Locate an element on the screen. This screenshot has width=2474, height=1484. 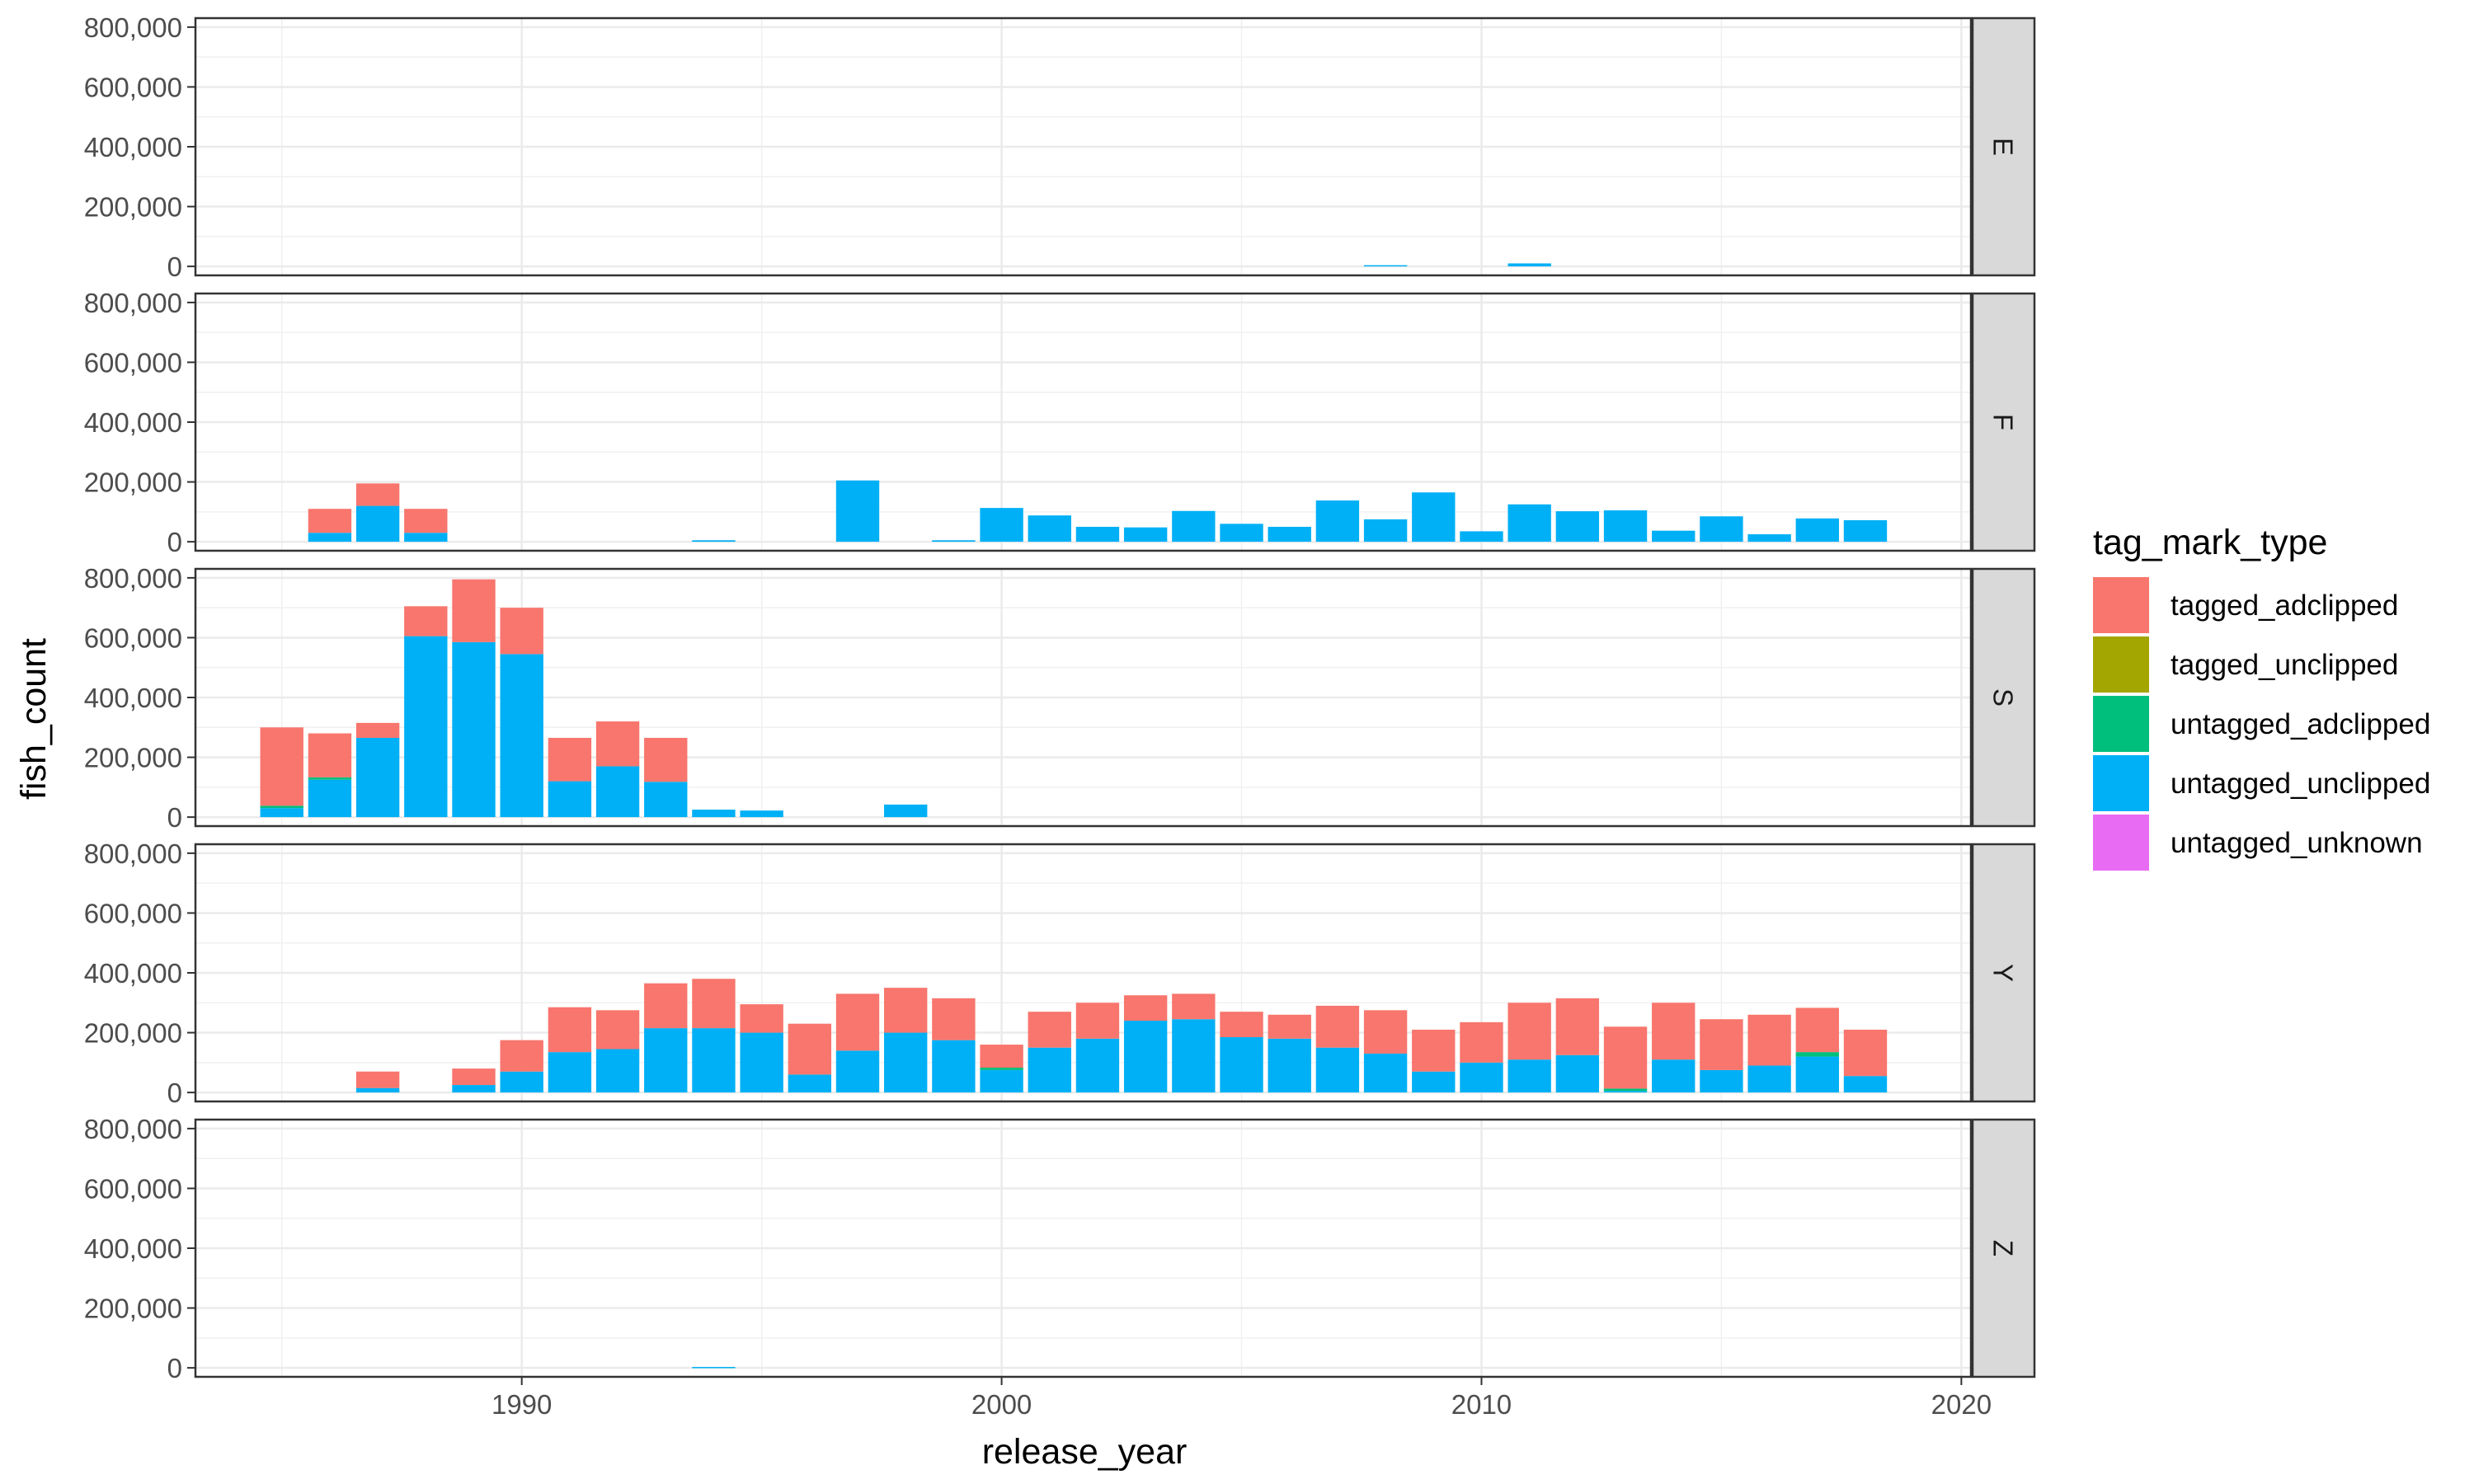
legend-label: untagged_unclipped is located at coordinates (2300, 784).